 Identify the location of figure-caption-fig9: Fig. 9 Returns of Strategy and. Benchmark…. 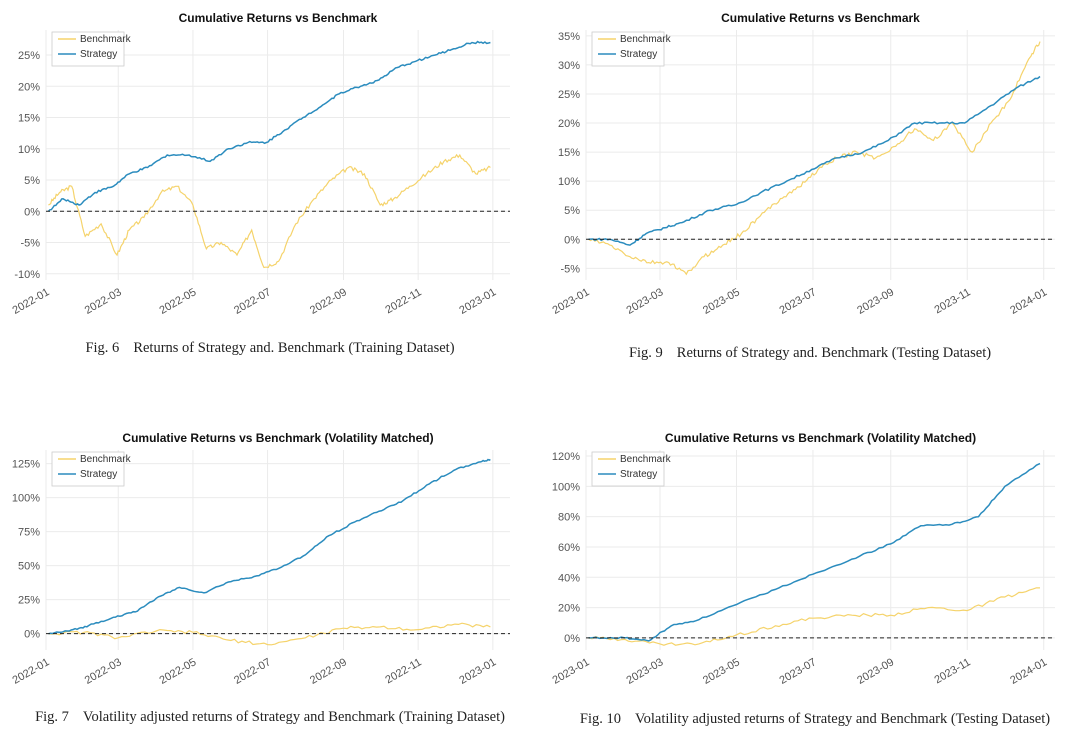
(810, 353).